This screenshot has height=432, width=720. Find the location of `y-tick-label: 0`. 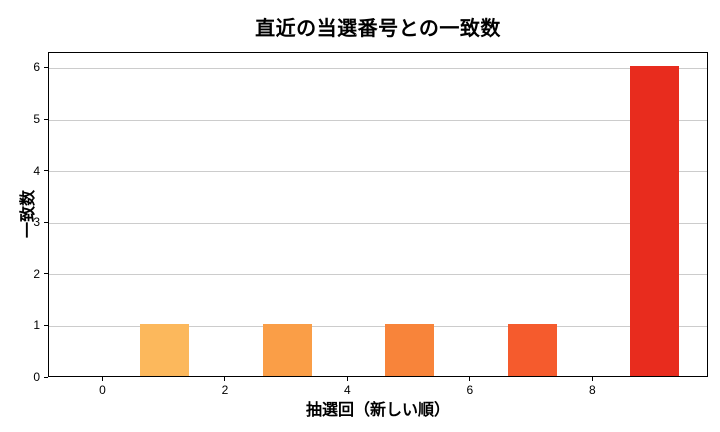

y-tick-label: 0 is located at coordinates (36, 377).